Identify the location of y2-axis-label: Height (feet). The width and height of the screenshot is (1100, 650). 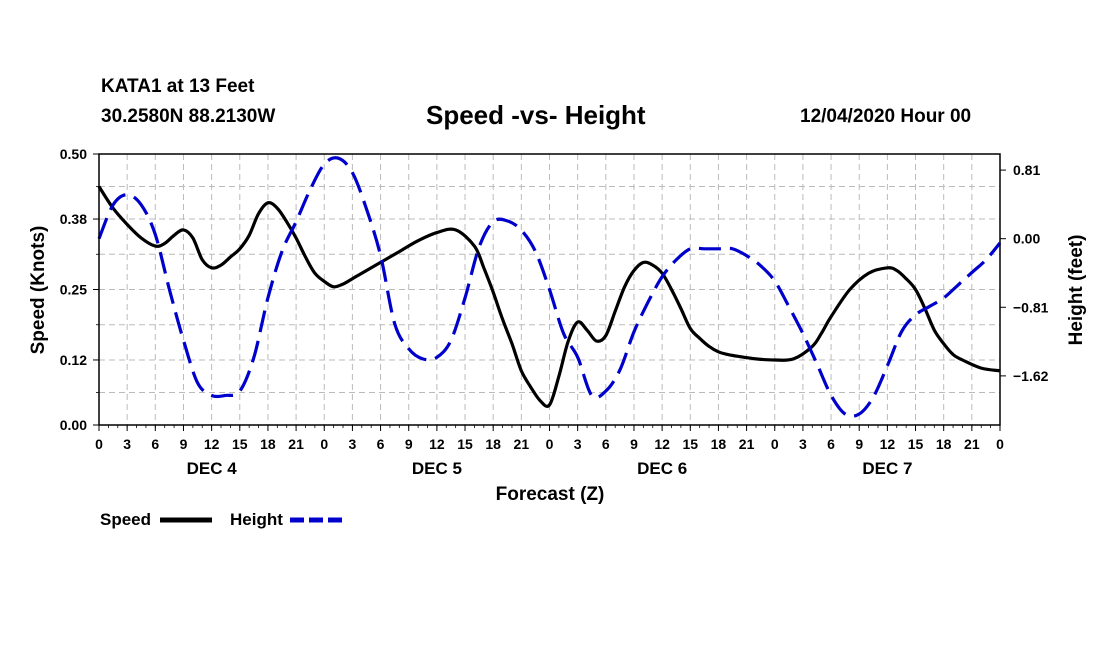
(1076, 290).